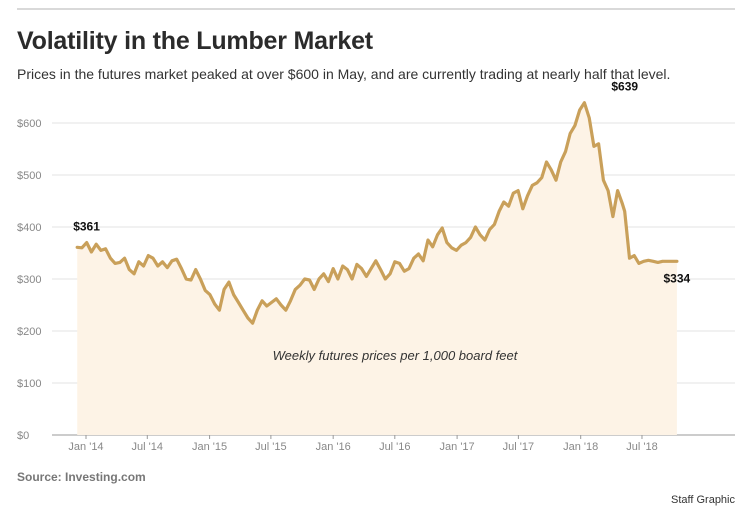 The height and width of the screenshot is (520, 754). Describe the element at coordinates (86, 226) in the screenshot. I see `data-label: $361` at that location.